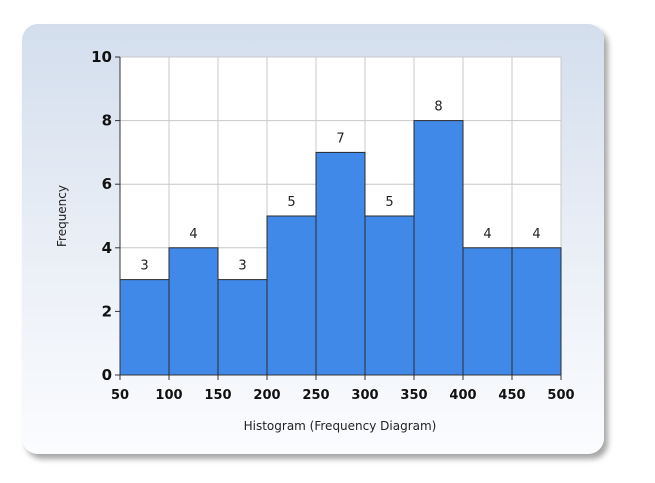  What do you see at coordinates (560, 395) in the screenshot?
I see `x-tick-label: 500` at bounding box center [560, 395].